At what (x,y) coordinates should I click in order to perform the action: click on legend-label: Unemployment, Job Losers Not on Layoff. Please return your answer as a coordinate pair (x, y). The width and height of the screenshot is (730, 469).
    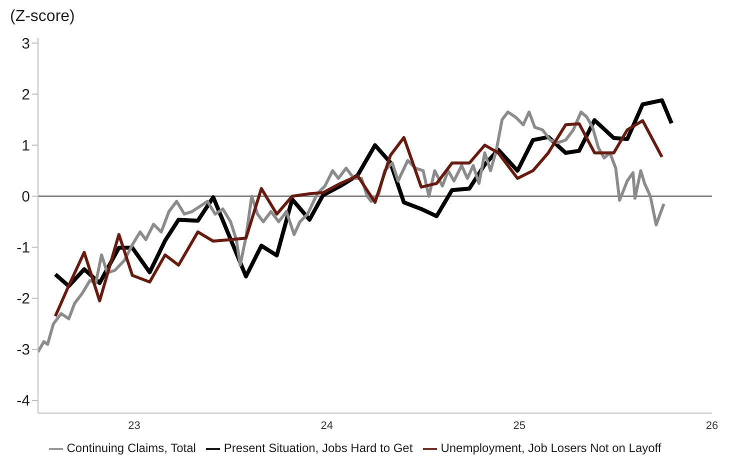
    Looking at the image, I should click on (551, 448).